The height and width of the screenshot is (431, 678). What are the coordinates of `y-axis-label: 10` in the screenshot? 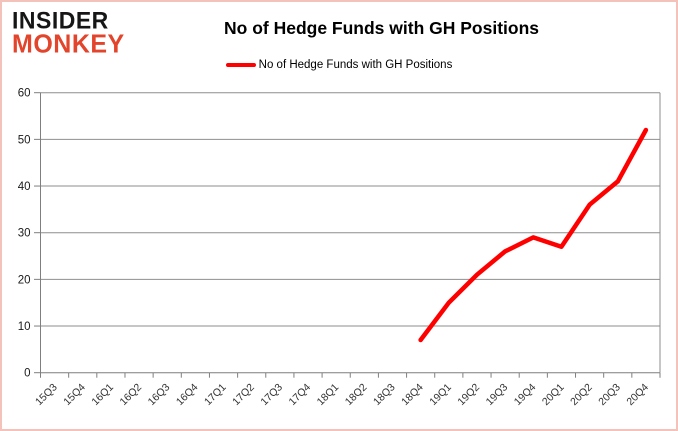 It's located at (24, 327).